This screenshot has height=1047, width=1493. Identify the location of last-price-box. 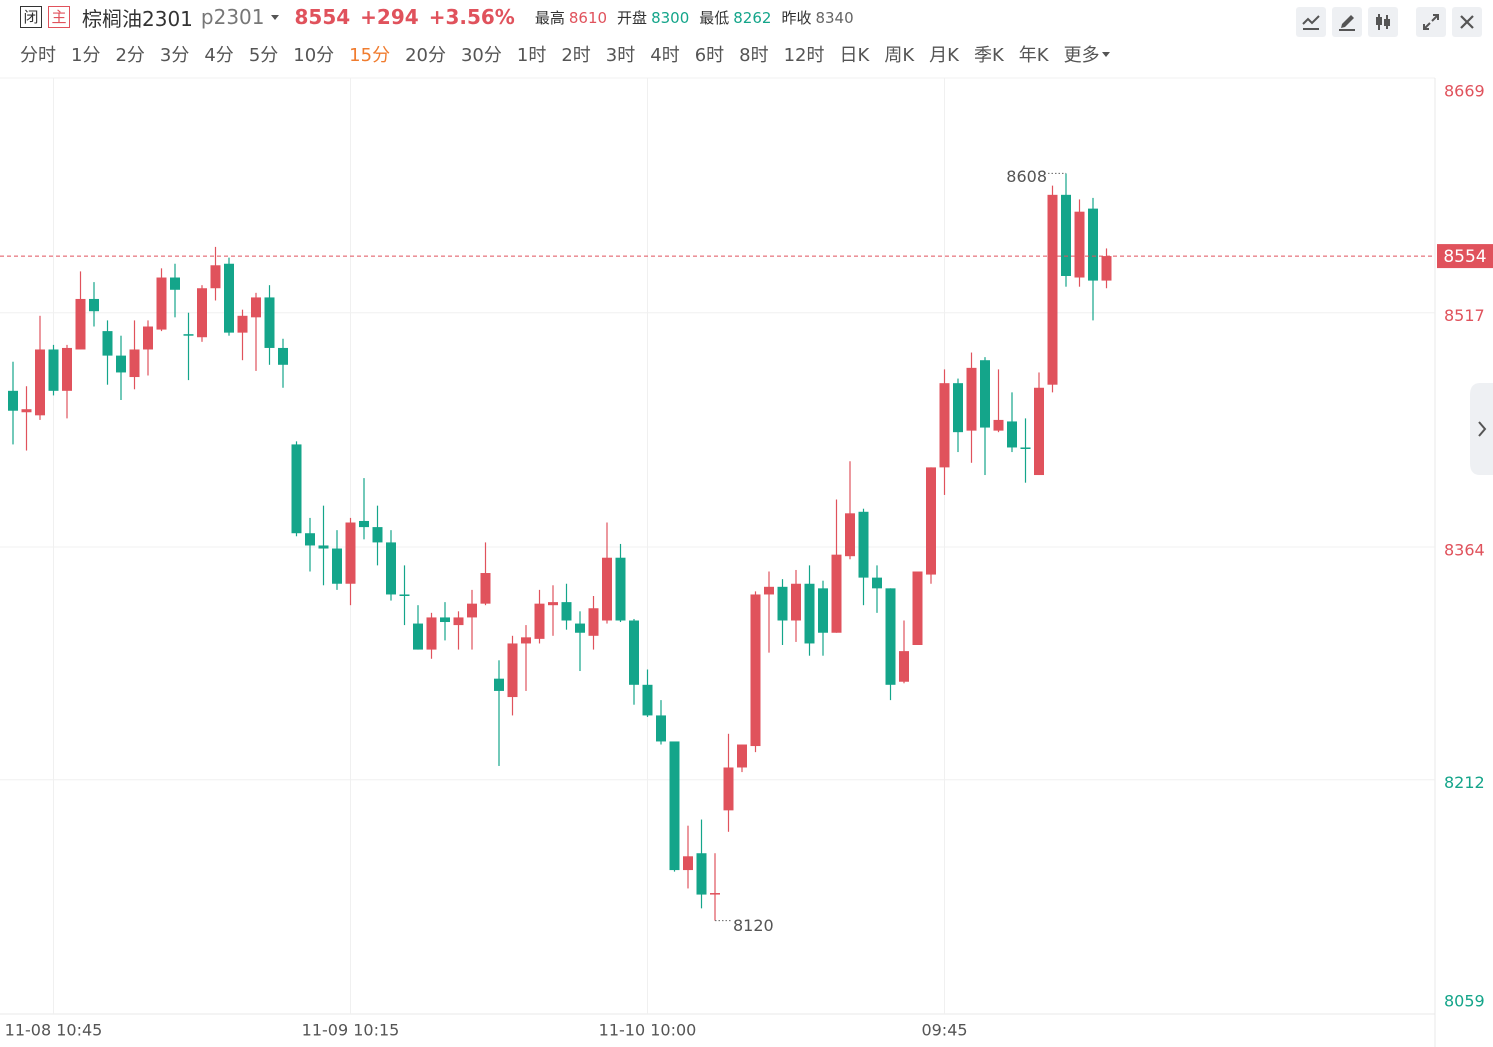
(1465, 256).